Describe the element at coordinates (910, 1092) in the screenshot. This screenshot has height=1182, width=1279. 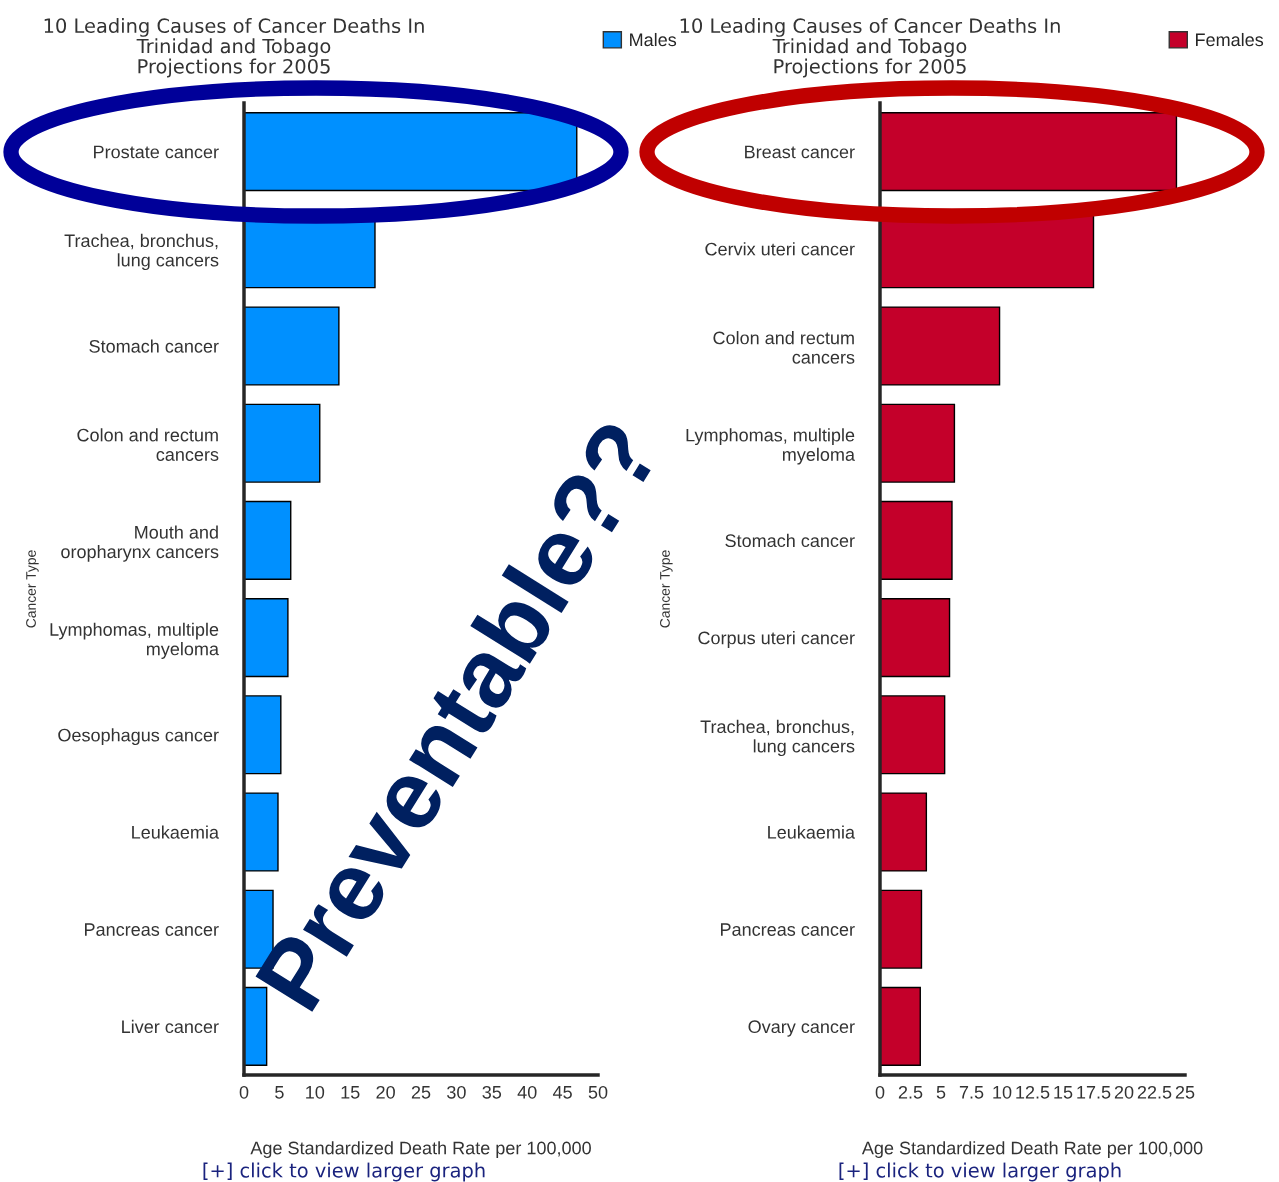
I see `x-tick-label: 2.5` at that location.